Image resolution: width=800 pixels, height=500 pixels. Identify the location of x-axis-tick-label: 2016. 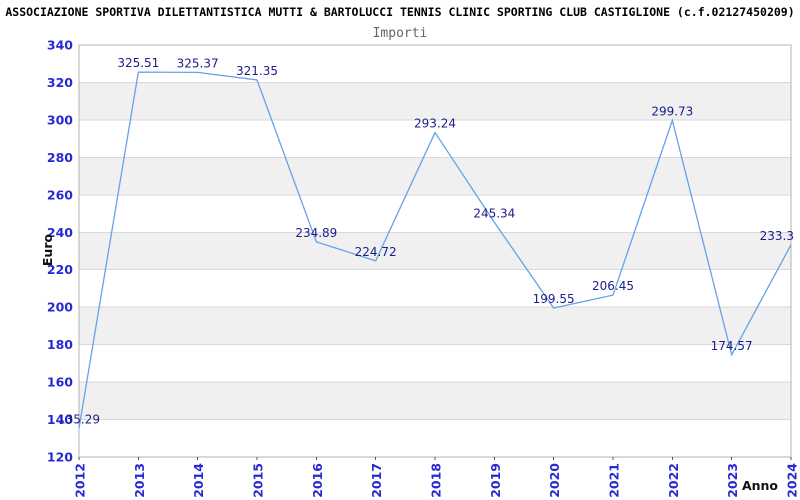
(317, 480).